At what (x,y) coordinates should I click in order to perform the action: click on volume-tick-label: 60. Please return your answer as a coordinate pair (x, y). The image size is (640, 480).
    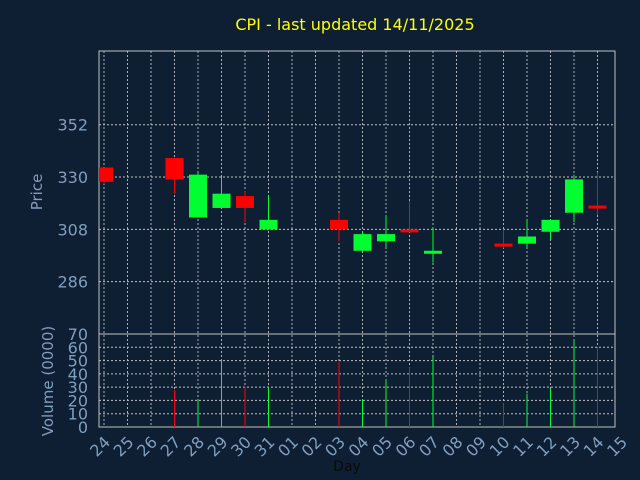
    Looking at the image, I should click on (78, 347).